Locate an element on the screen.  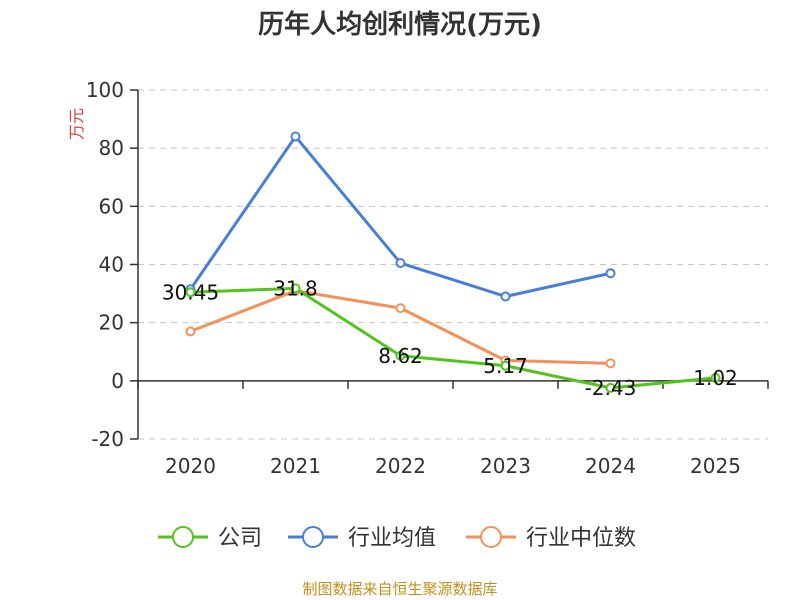
data-label: 8.62 is located at coordinates (400, 356).